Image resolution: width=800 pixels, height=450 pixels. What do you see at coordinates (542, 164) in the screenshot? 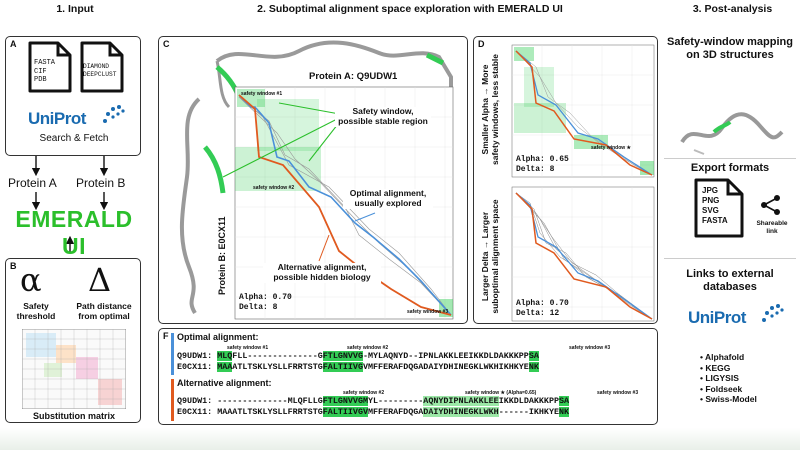
I see `panel-d-top-params: Alpha: 0.65 Delta: 8` at bounding box center [542, 164].